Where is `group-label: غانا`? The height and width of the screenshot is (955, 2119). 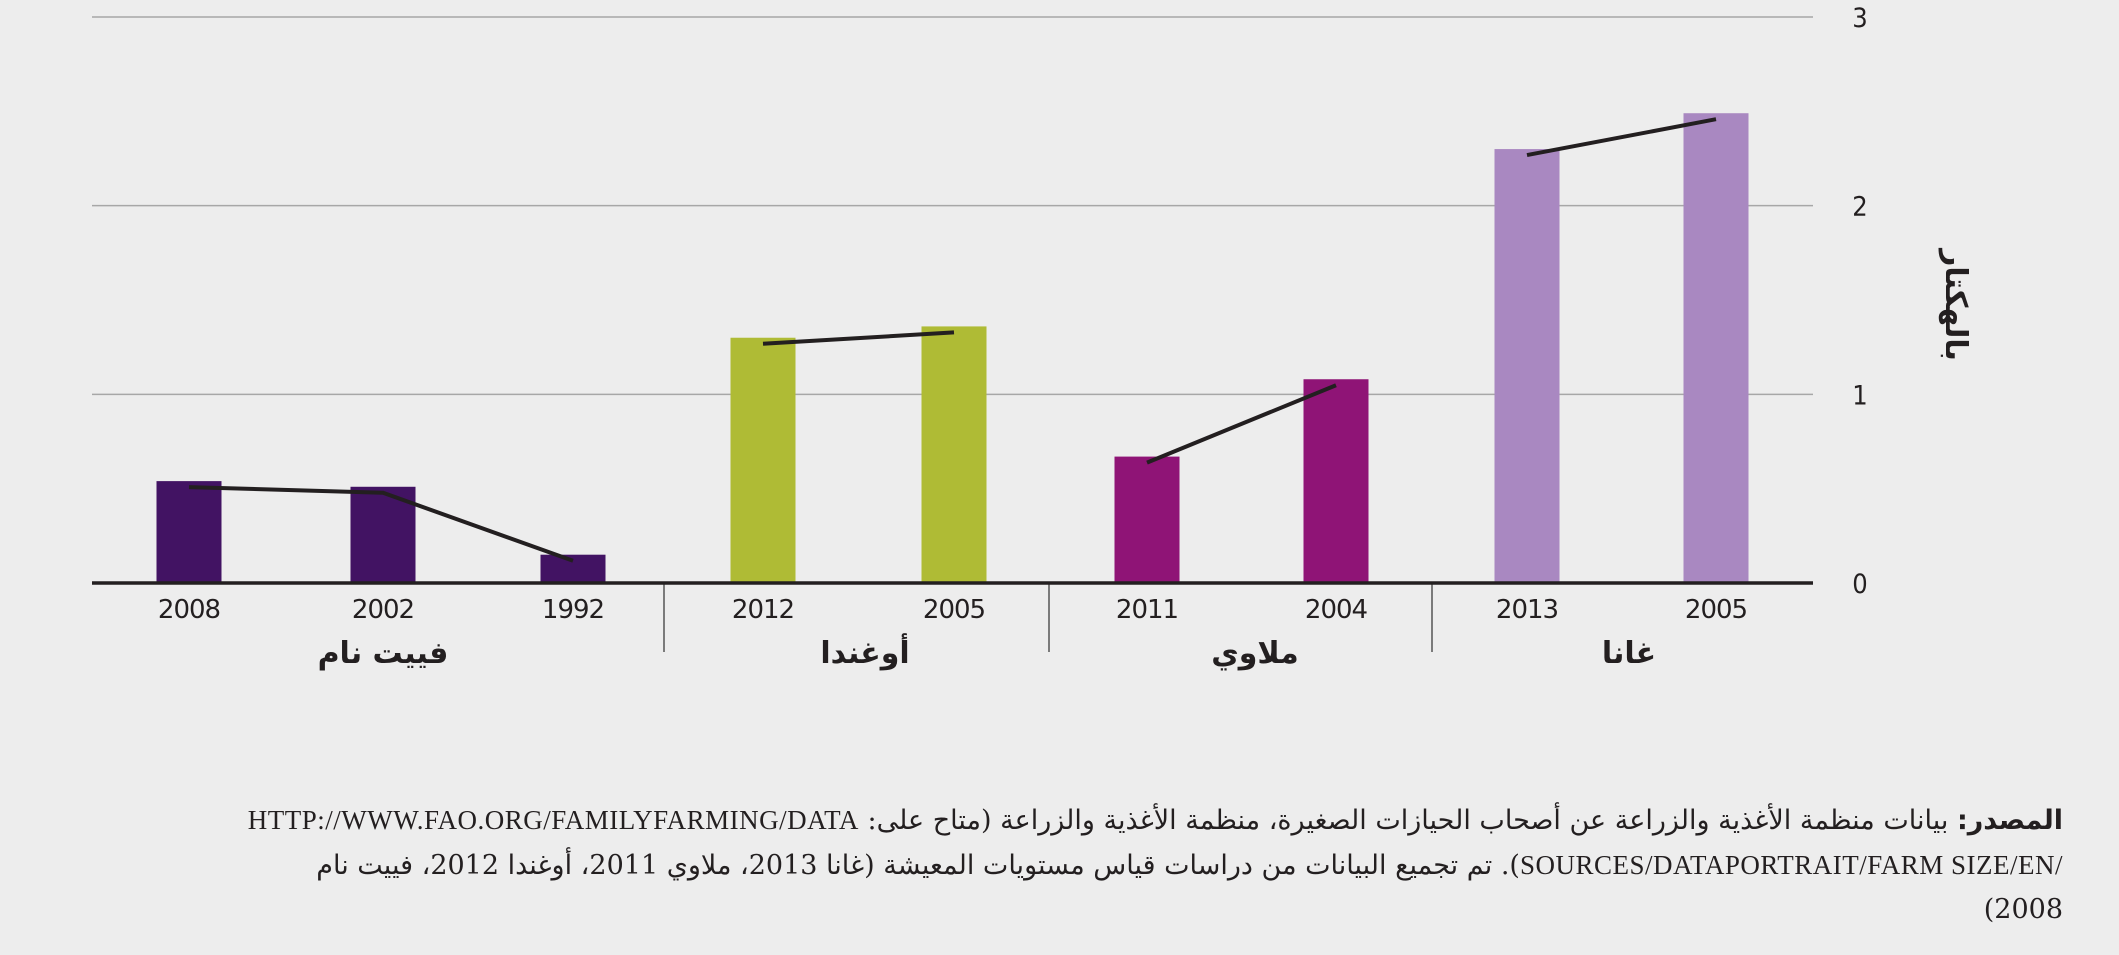
group-label: غانا is located at coordinates (1629, 653).